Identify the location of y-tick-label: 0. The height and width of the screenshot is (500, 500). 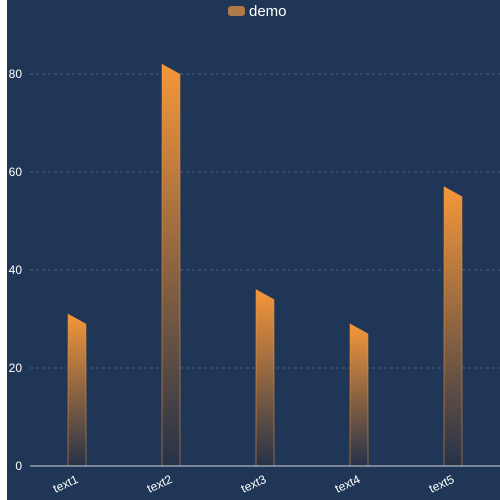
(18, 466).